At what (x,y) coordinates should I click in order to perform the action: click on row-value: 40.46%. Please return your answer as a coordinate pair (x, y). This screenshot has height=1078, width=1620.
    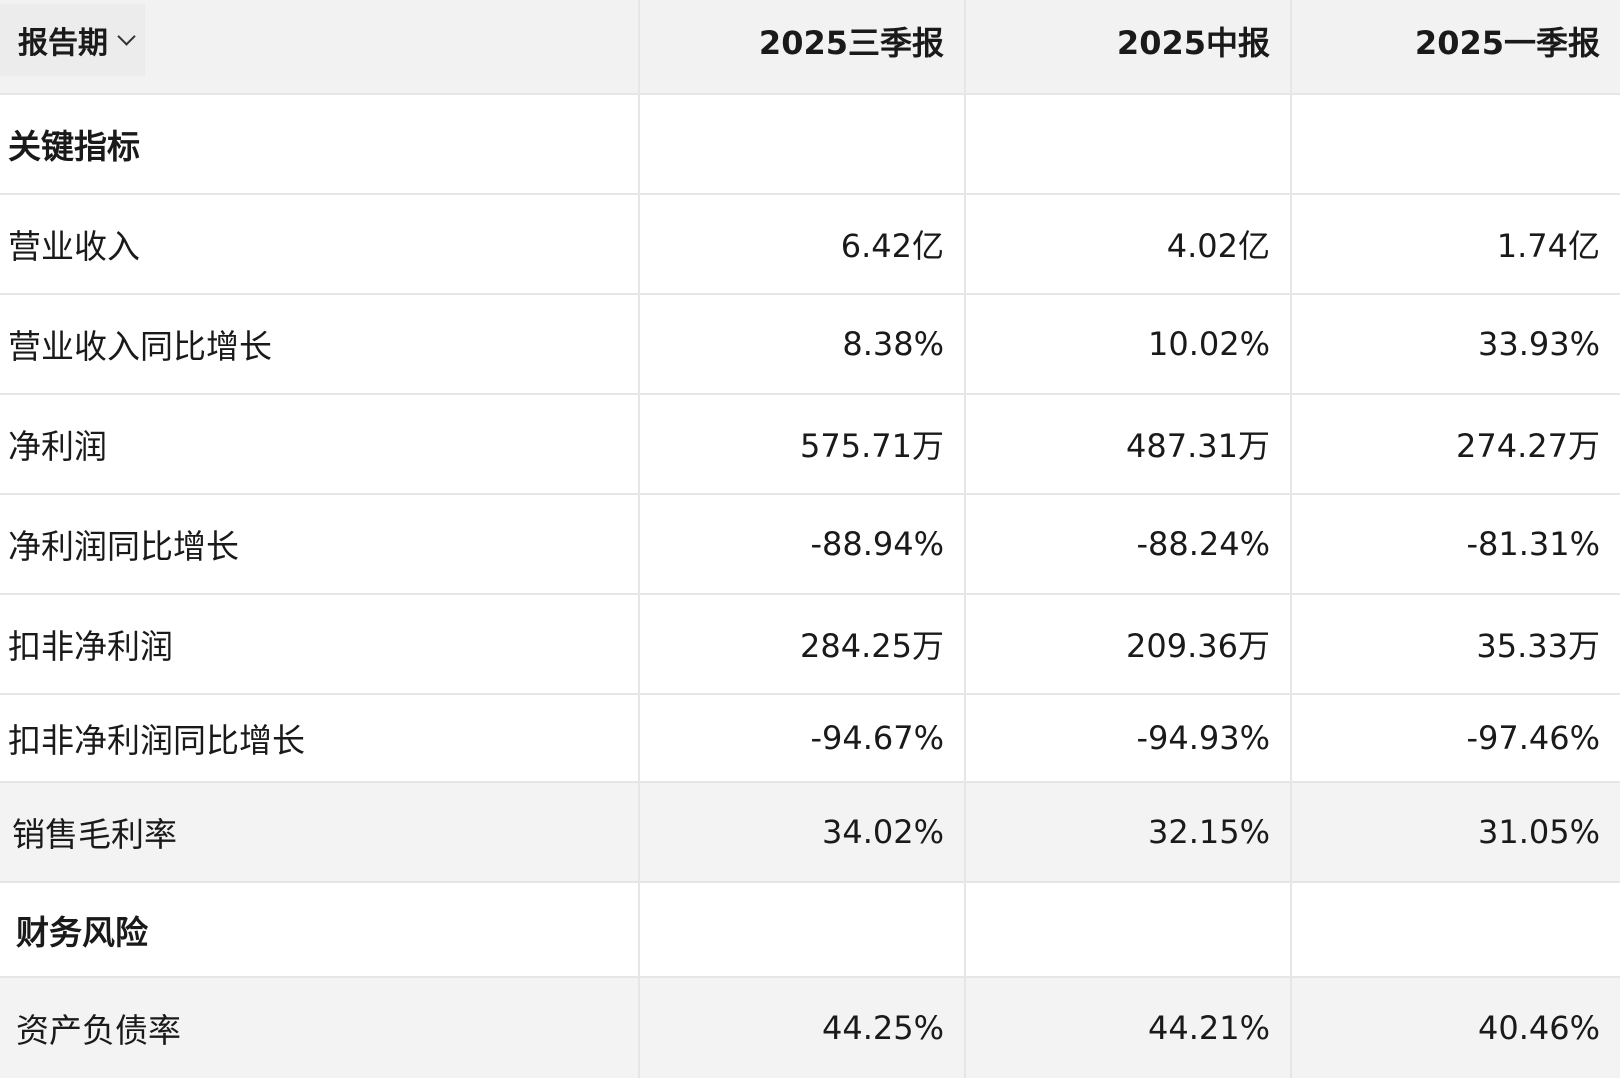
    Looking at the image, I should click on (1538, 1028).